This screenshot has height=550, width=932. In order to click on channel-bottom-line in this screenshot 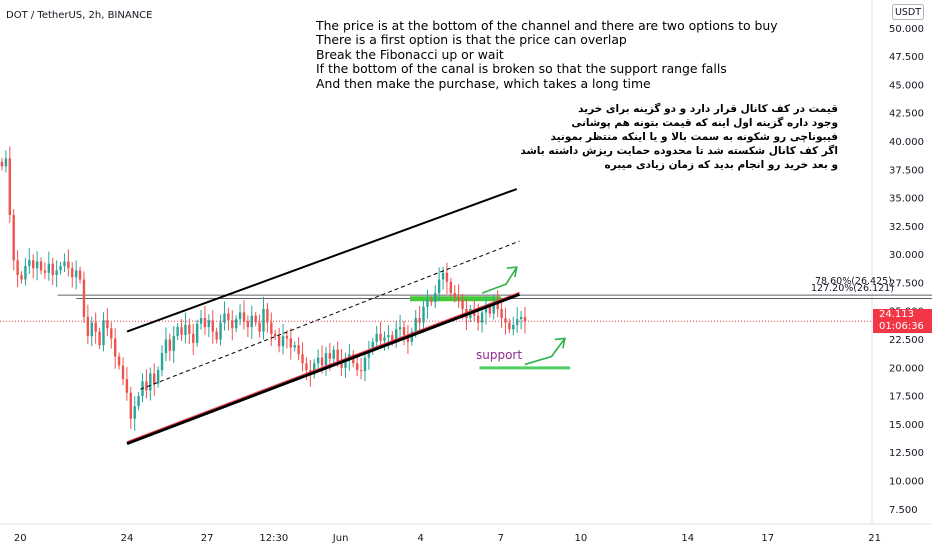, I will do `click(323, 369)`.